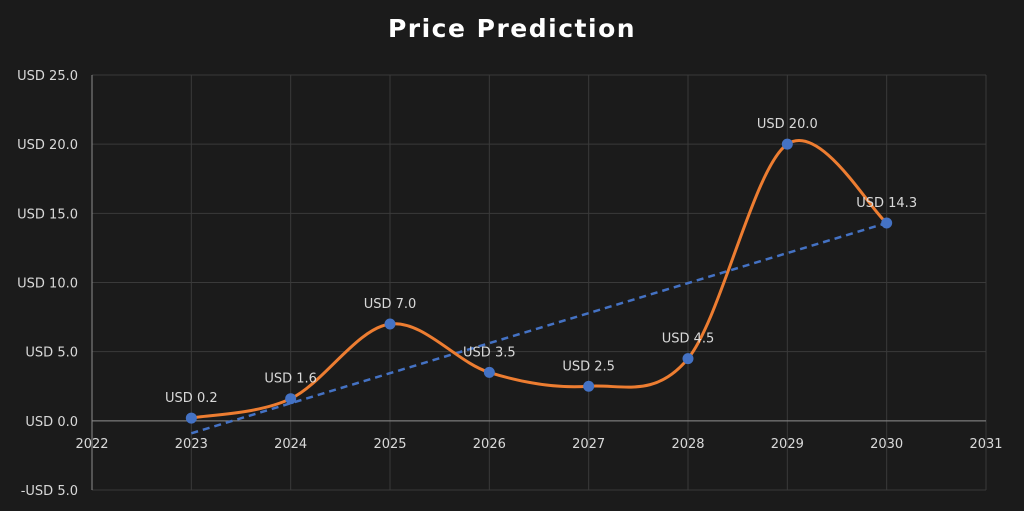 This screenshot has height=511, width=1024. What do you see at coordinates (985, 444) in the screenshot?
I see `x-tick-label: 2031` at bounding box center [985, 444].